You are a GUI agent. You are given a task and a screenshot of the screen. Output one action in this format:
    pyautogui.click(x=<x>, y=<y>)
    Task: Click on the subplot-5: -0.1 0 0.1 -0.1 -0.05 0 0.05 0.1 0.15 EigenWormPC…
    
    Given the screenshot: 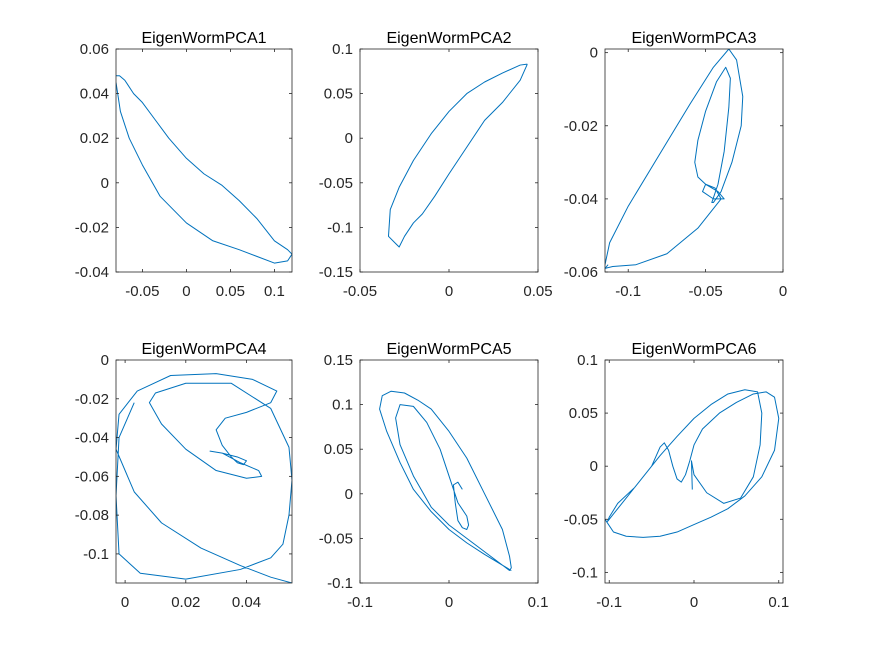 What is the action you would take?
    pyautogui.click(x=434, y=476)
    